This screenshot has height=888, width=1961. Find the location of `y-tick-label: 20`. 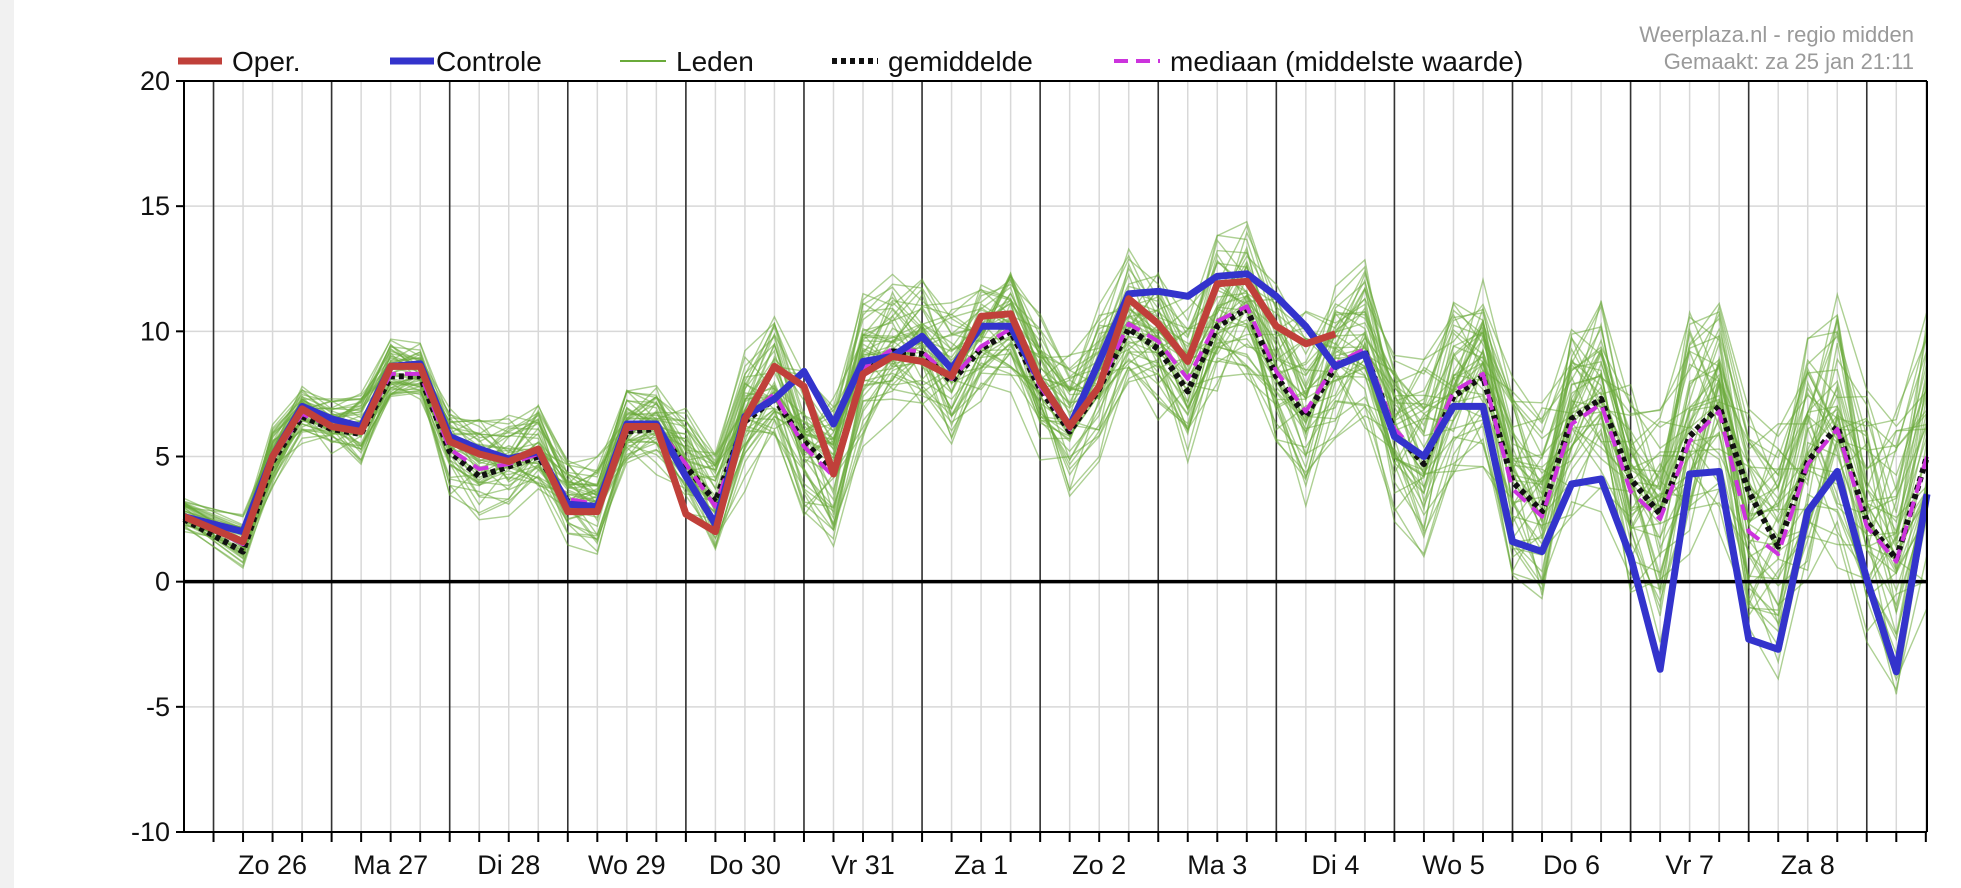

y-tick-label: 20 is located at coordinates (155, 81).